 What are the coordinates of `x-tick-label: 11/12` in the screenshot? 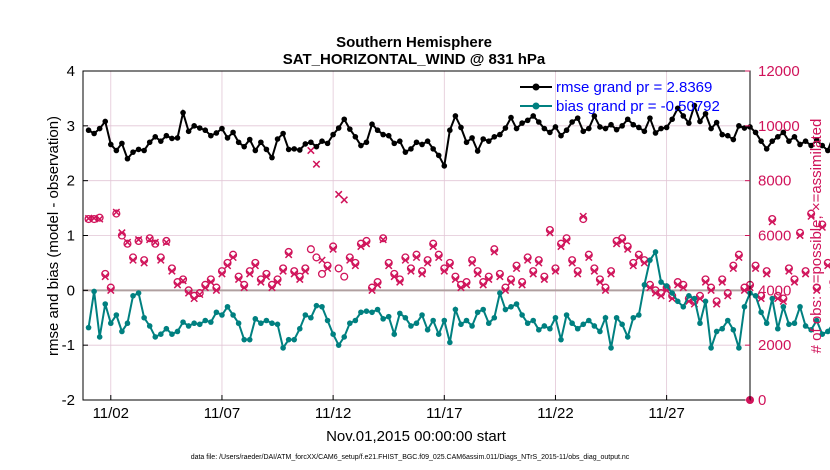 It's located at (333, 413).